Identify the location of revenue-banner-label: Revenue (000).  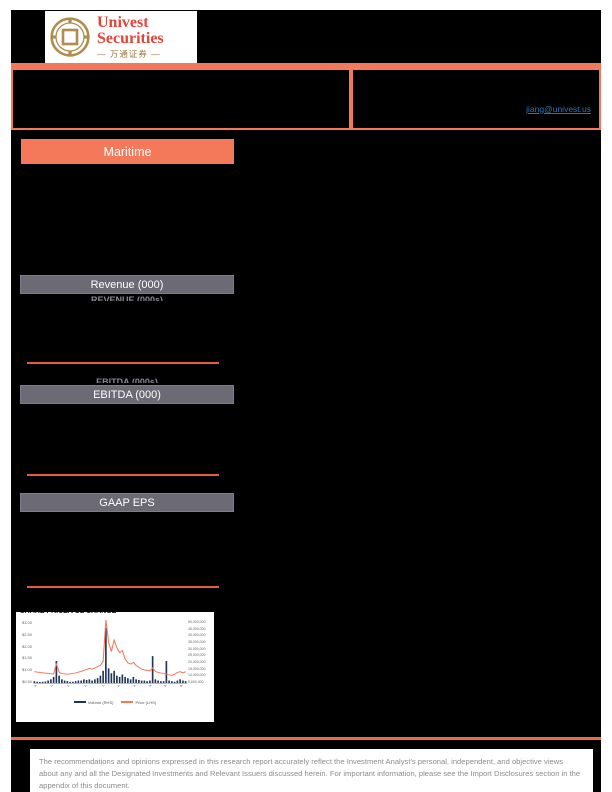
(127, 284).